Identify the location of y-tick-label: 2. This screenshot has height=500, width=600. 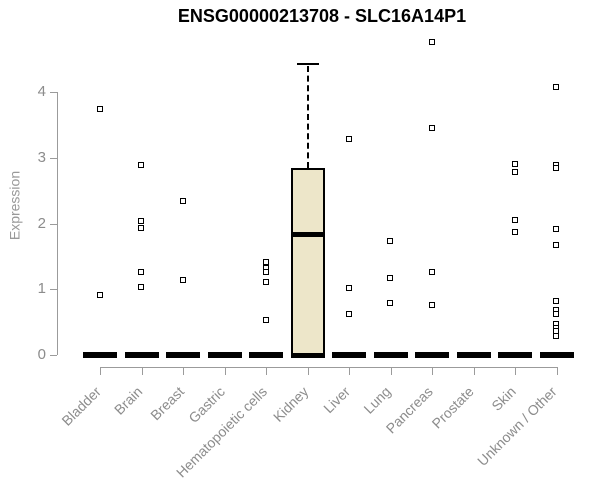
(41, 223).